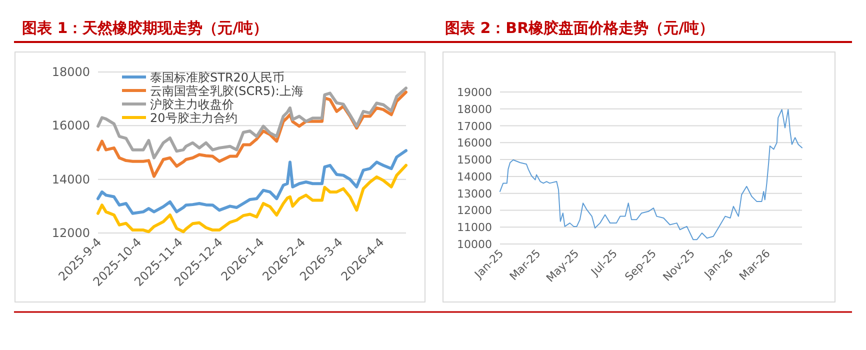 The image size is (866, 350). Describe the element at coordinates (474, 244) in the screenshot. I see `y-tick-label: 10000` at that location.